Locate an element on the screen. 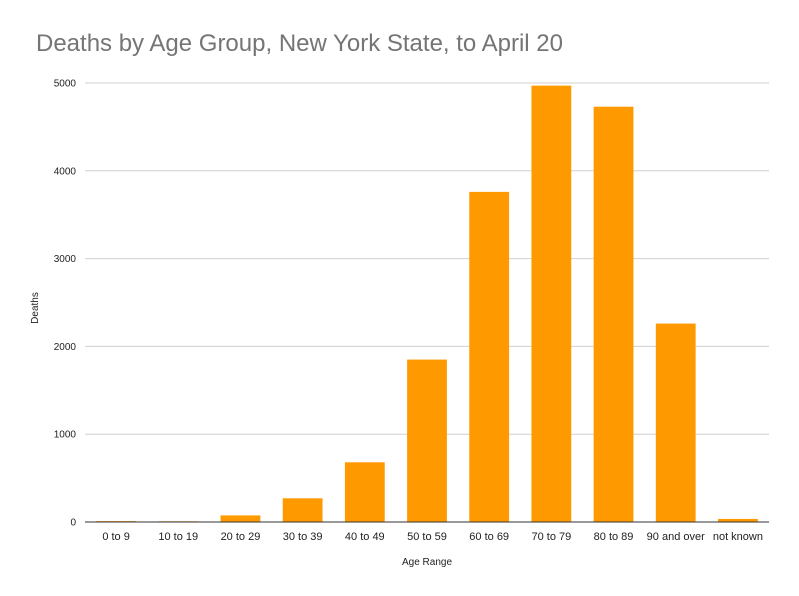  x-tick-label: 10 to 19 is located at coordinates (178, 537).